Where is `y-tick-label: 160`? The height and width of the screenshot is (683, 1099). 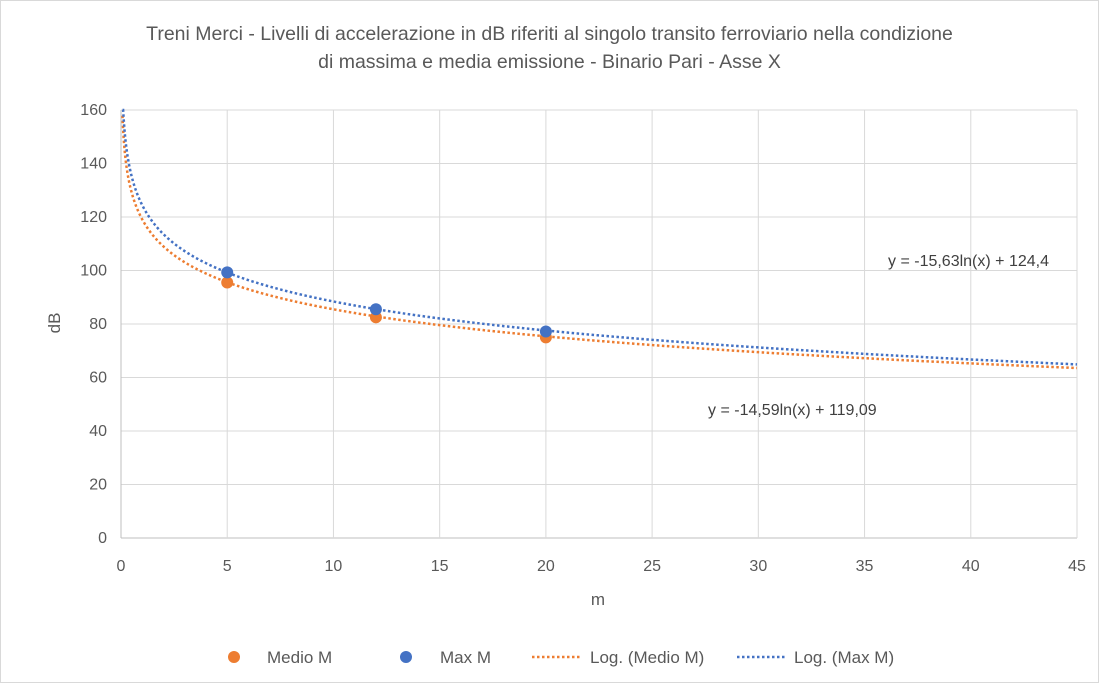
y-tick-label: 160 is located at coordinates (93, 110).